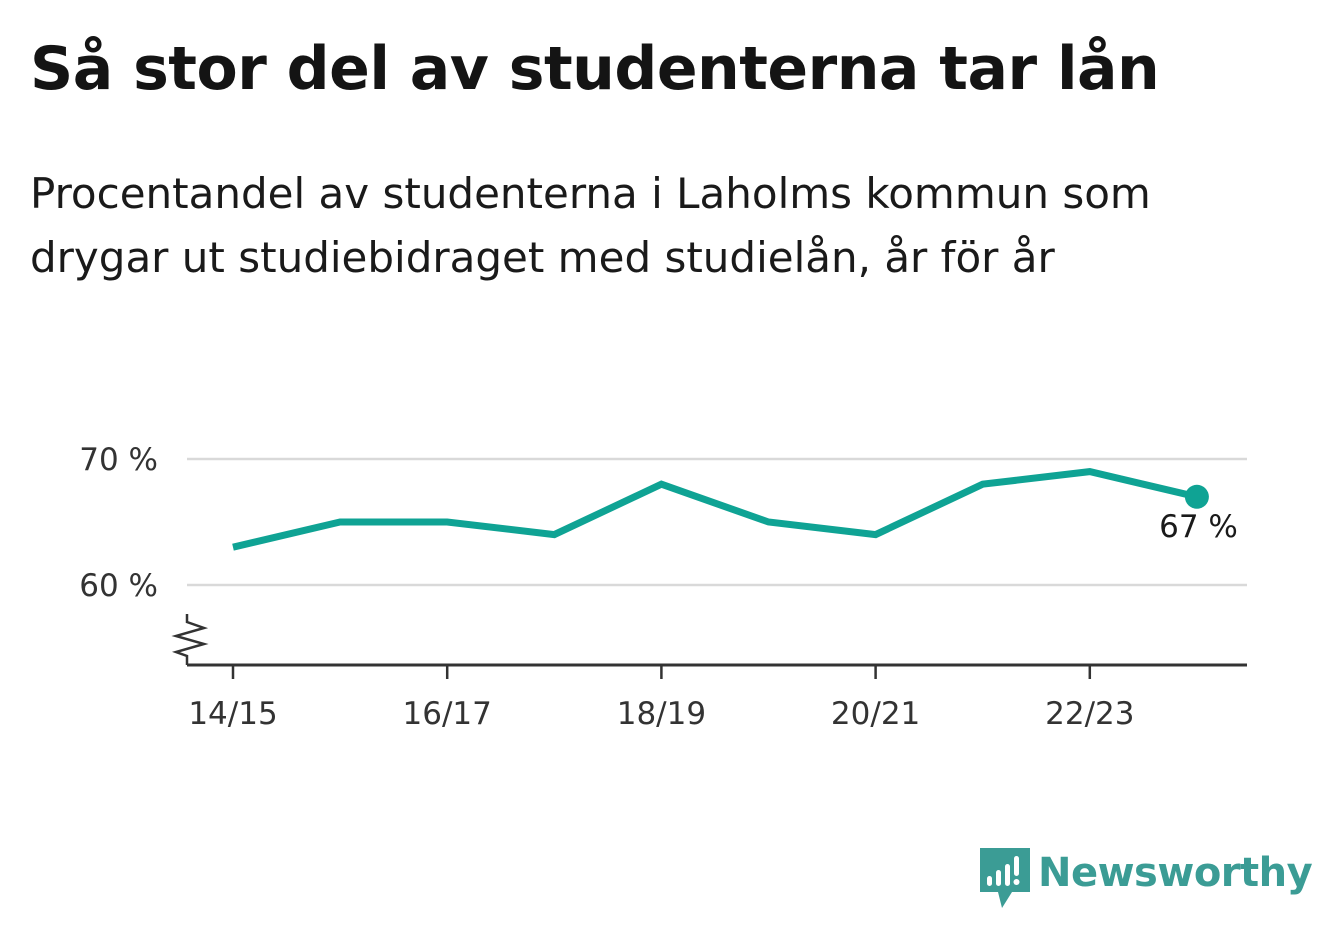 The image size is (1322, 939). I want to click on x-tick-label: 18/19, so click(661, 714).